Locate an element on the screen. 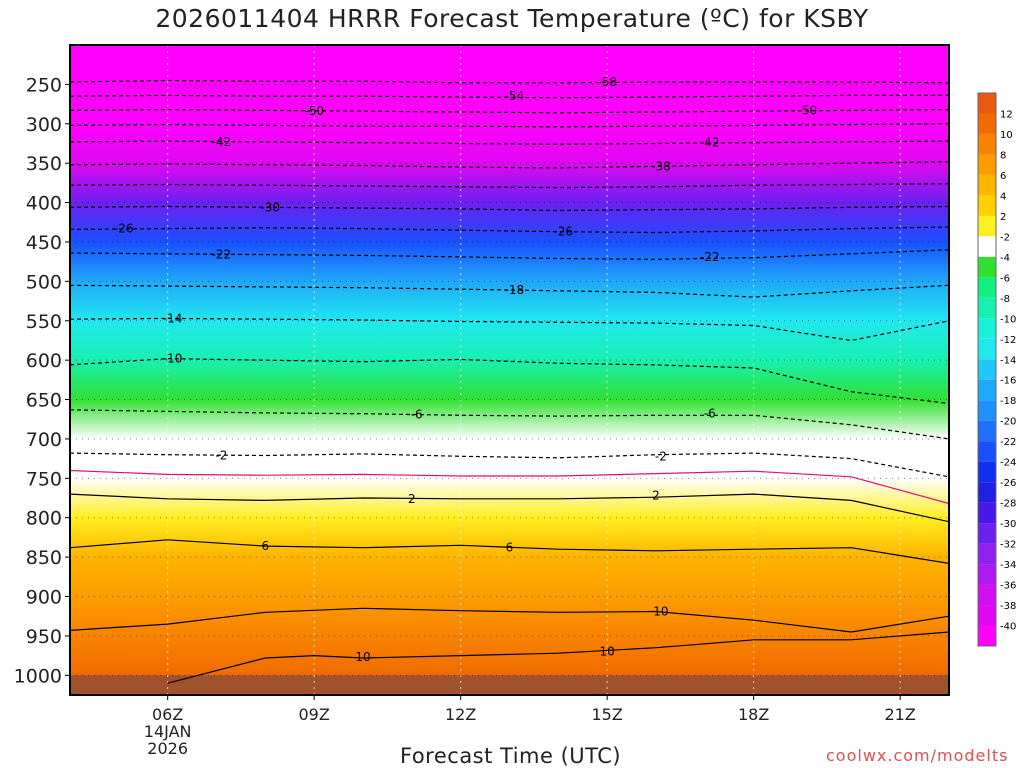 The image size is (1024, 768). colorbar-label: -18 is located at coordinates (1008, 401).